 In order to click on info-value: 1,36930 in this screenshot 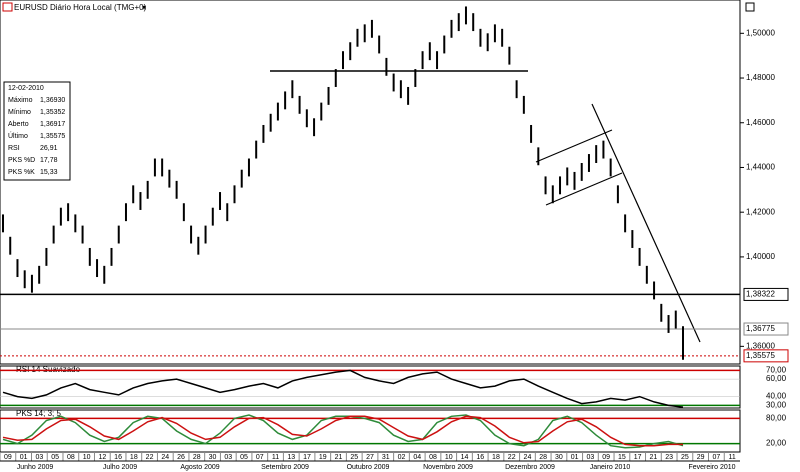, I will do `click(52, 100)`.